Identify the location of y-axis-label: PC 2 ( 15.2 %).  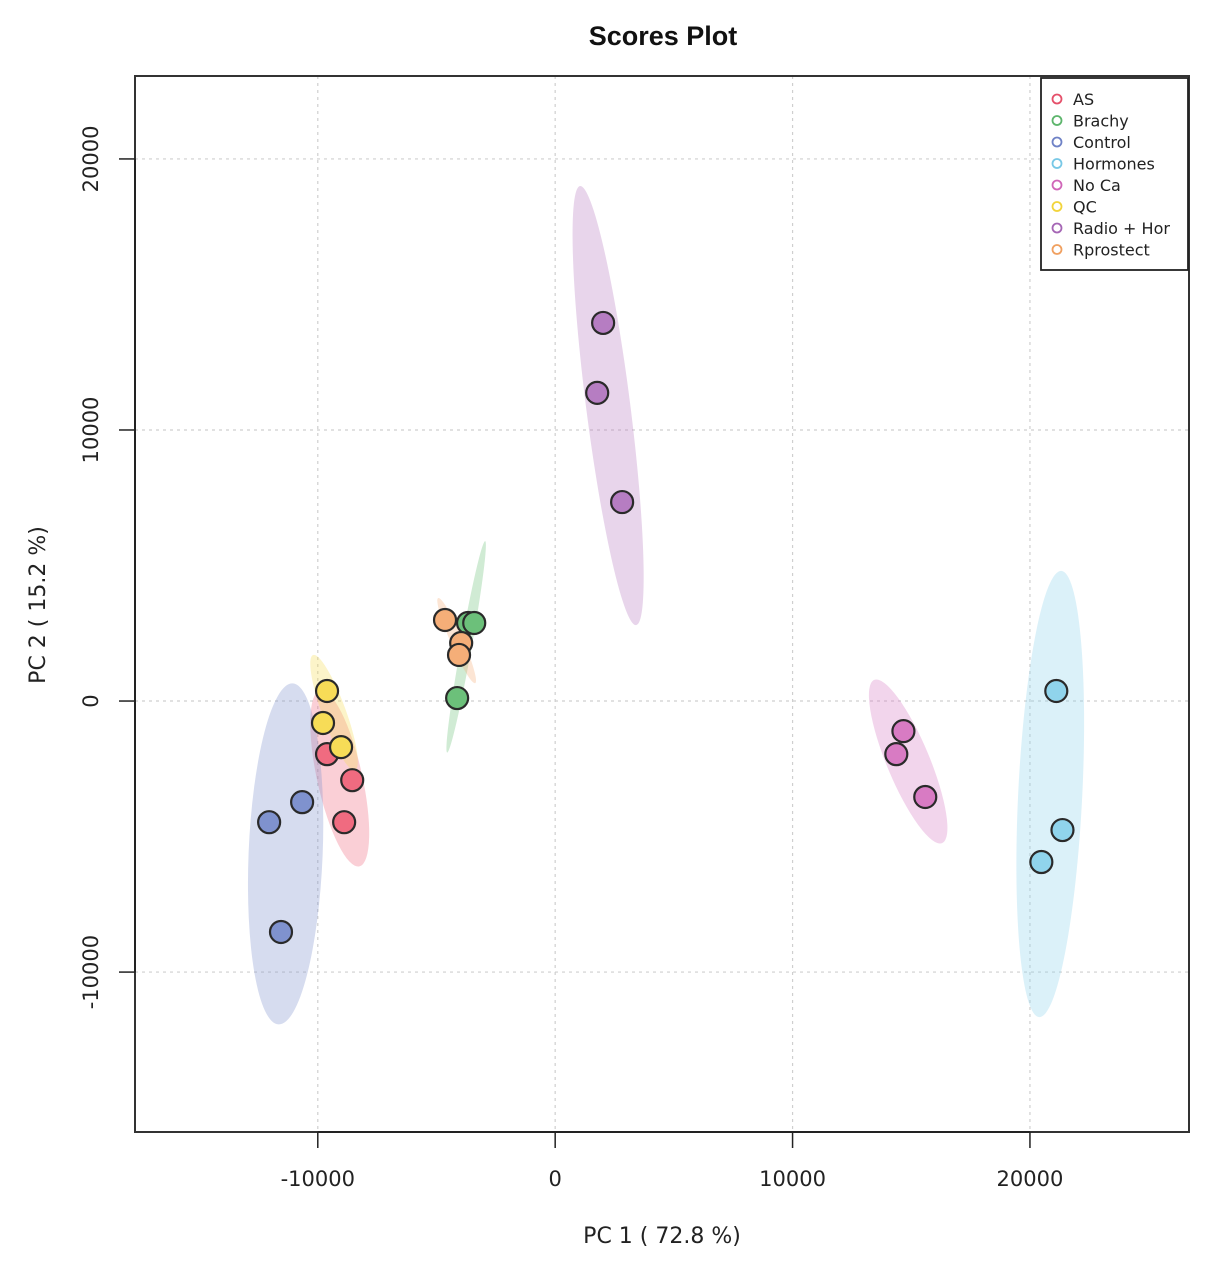
(38, 605).